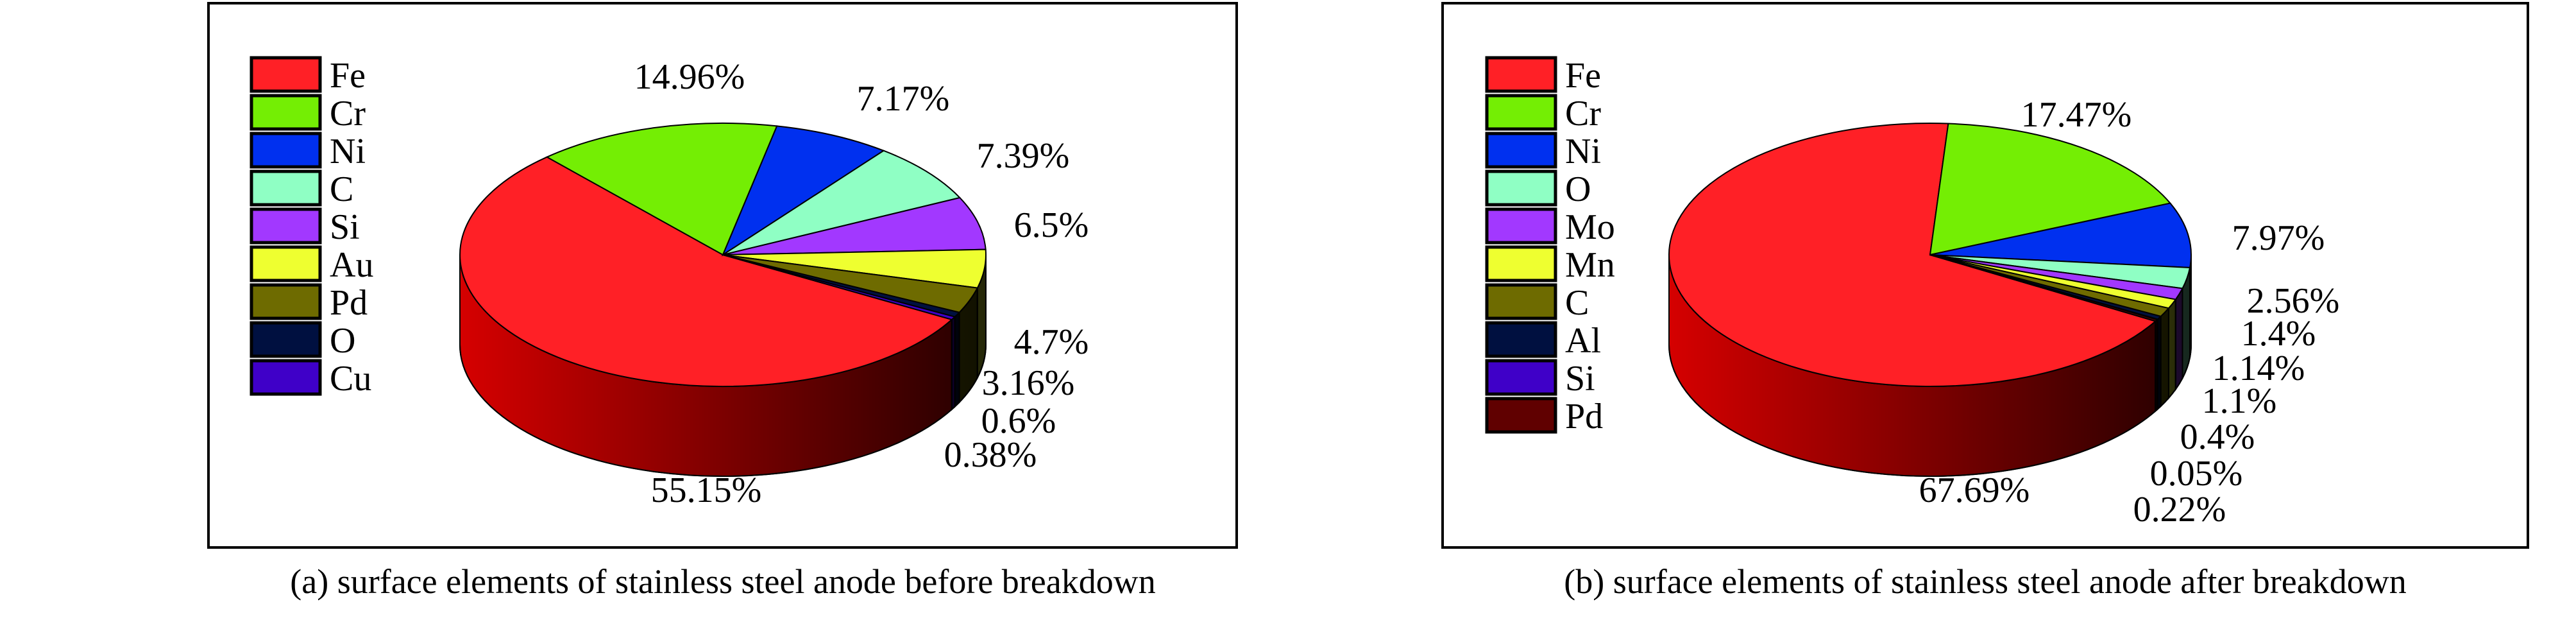 Image resolution: width=2576 pixels, height=620 pixels. What do you see at coordinates (1521, 226) in the screenshot?
I see `legend-swatch-mo` at bounding box center [1521, 226].